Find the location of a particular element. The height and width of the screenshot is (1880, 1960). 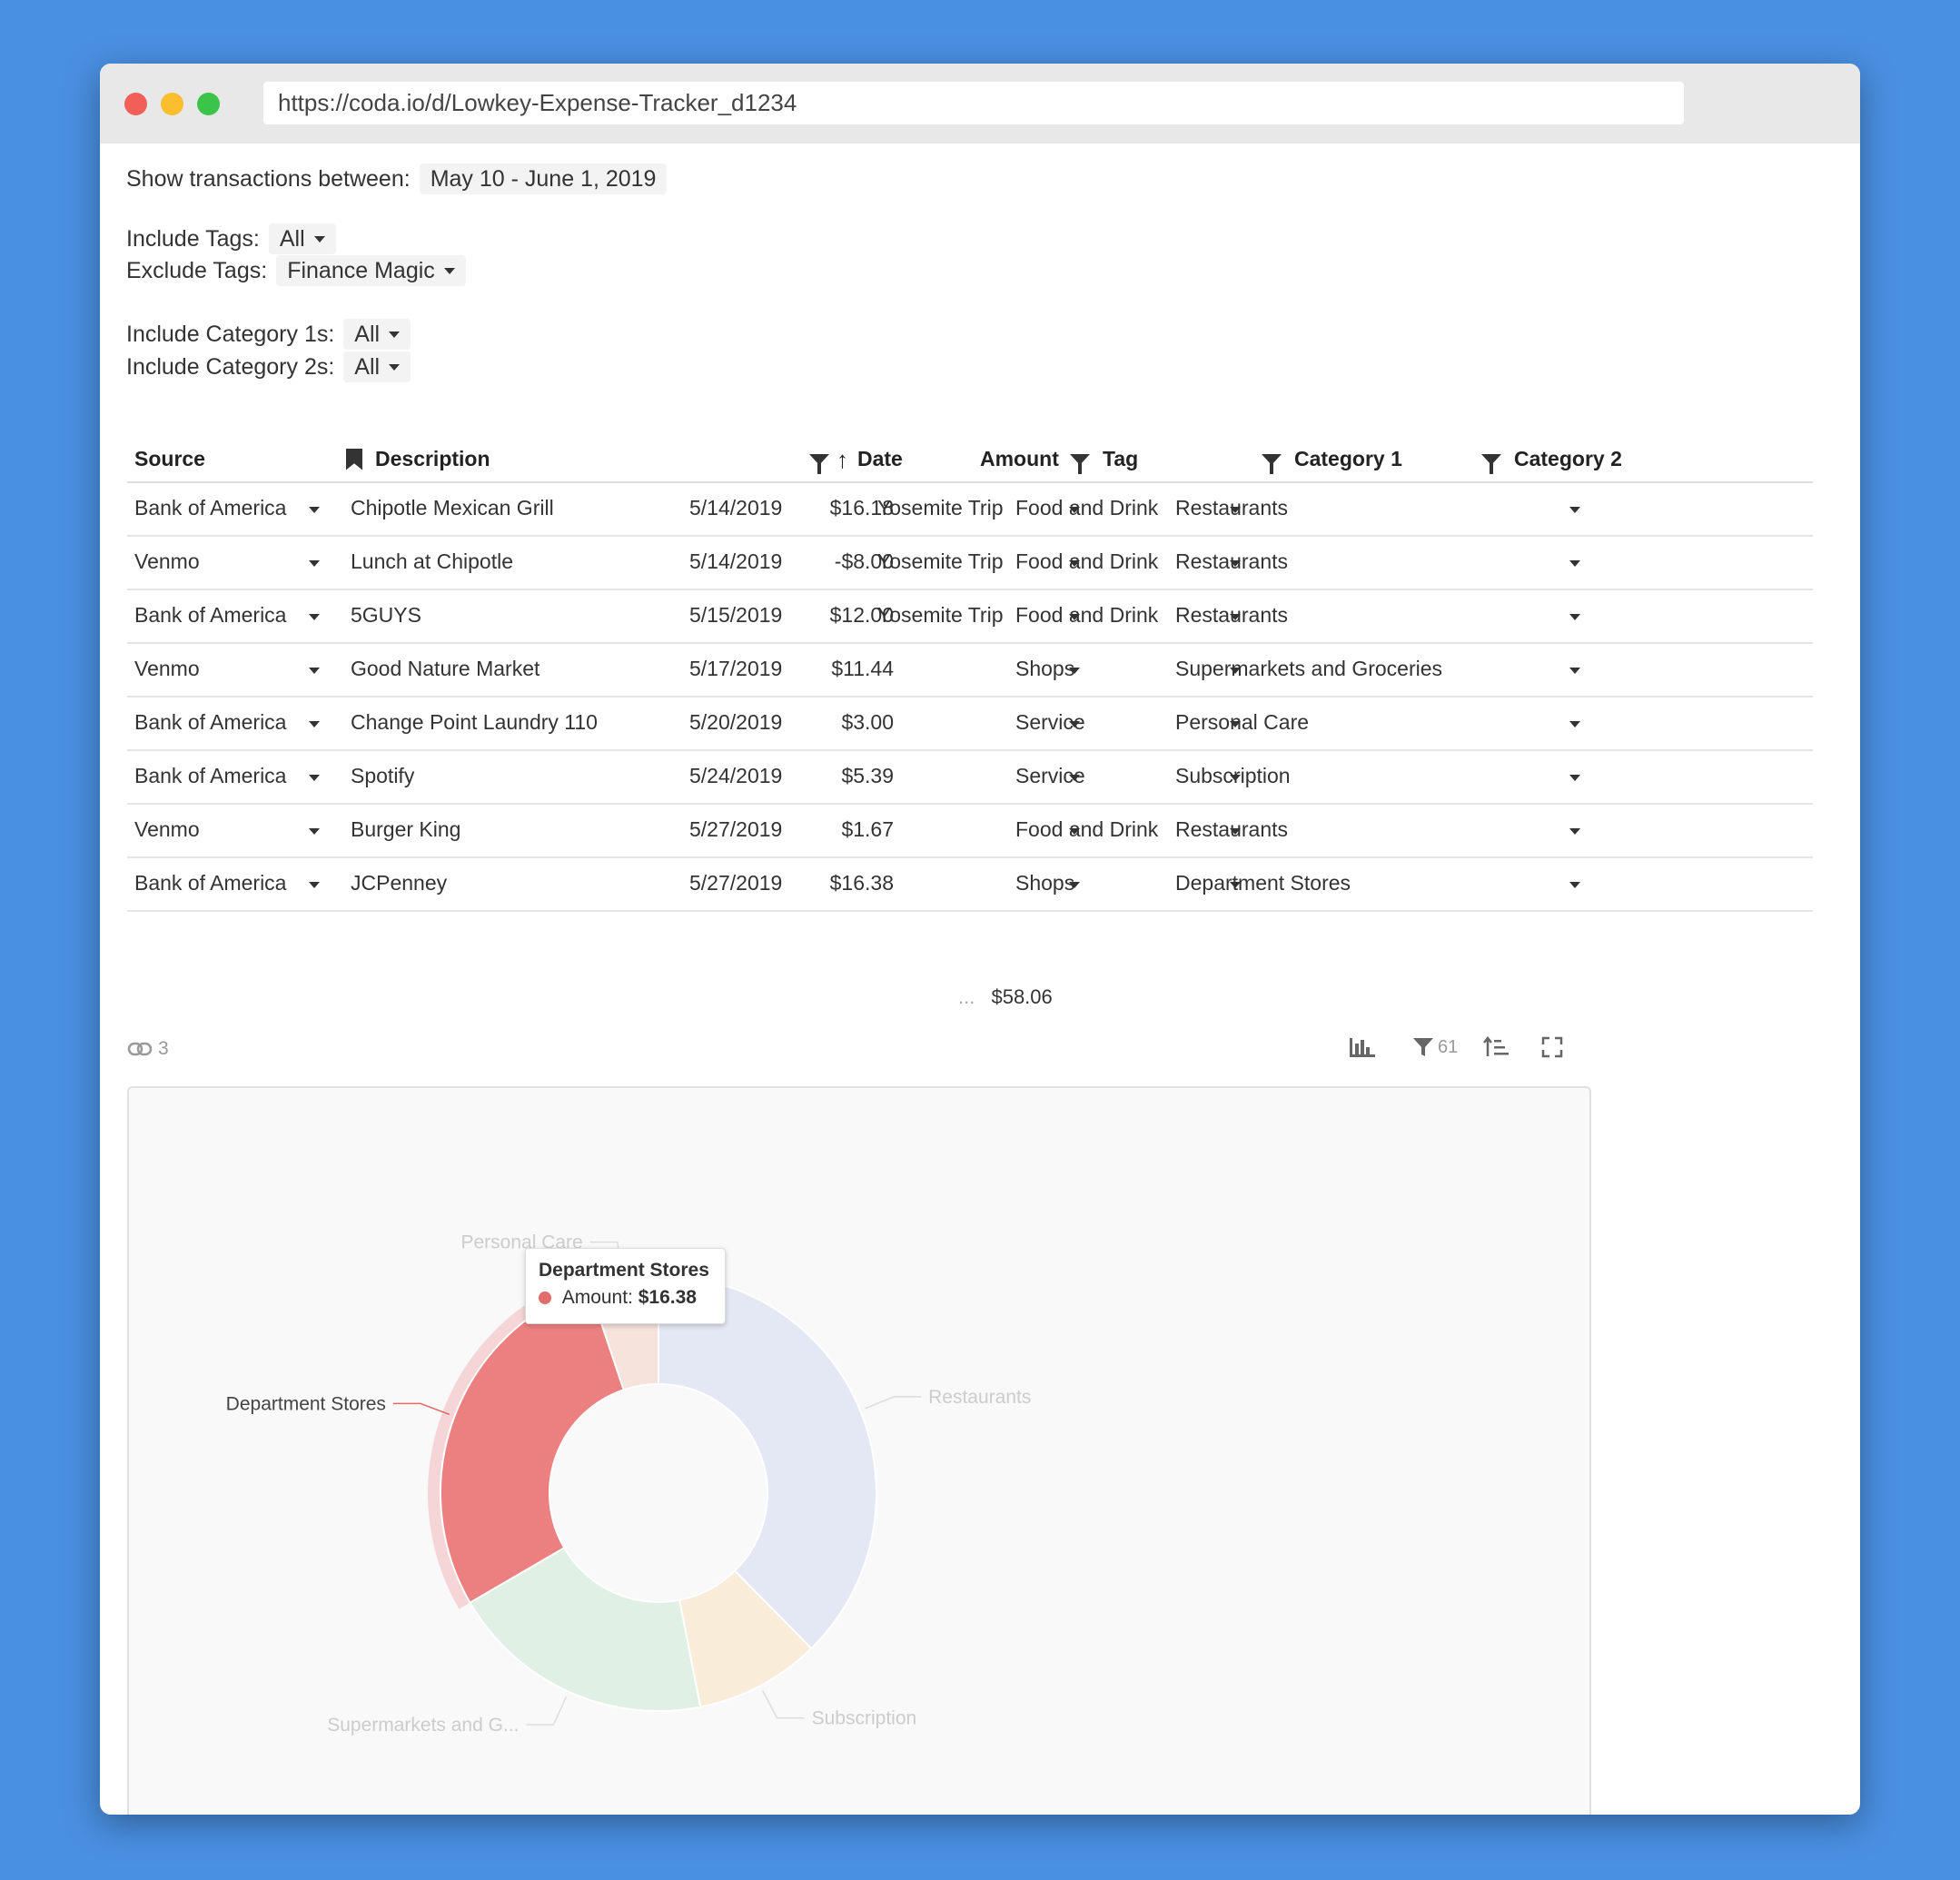

cell-date: 5/14/2019 is located at coordinates (736, 561).